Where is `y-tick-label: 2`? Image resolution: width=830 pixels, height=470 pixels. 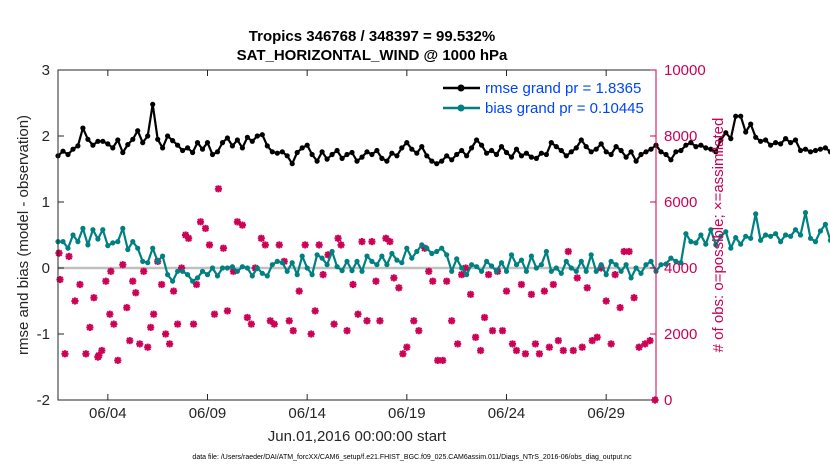
y-tick-label: 2 is located at coordinates (46, 136).